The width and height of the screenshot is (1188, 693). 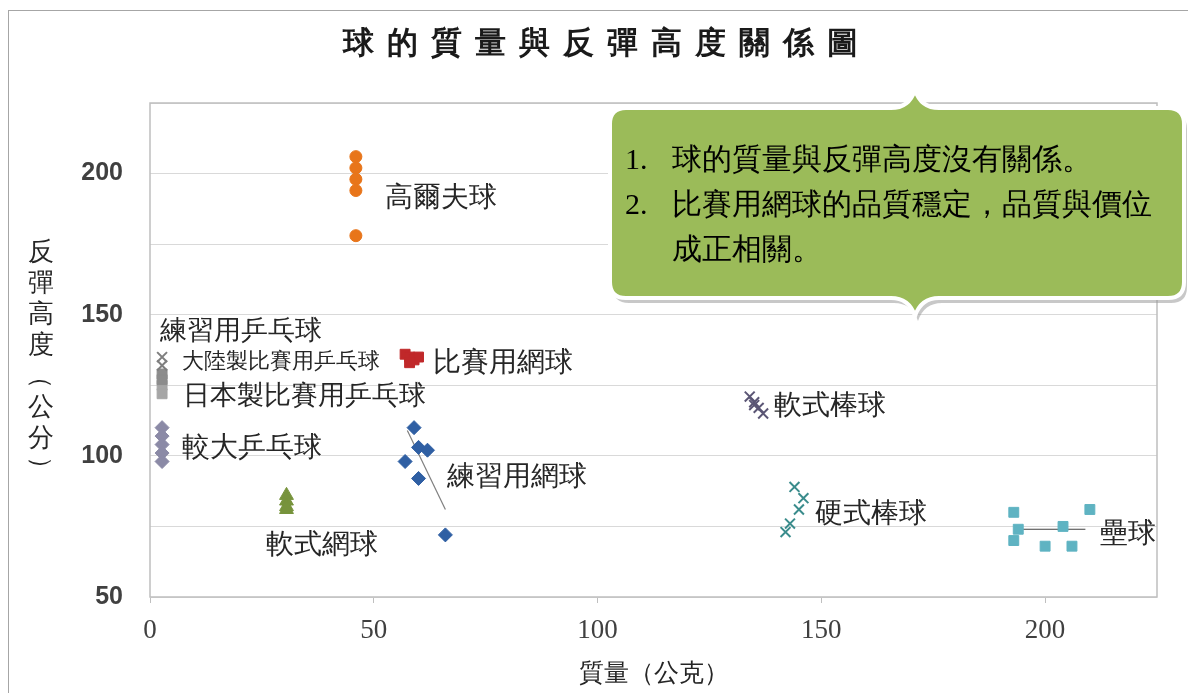 I want to click on chart-title: 球的質量與反彈高度關係圖, so click(x=606, y=42).